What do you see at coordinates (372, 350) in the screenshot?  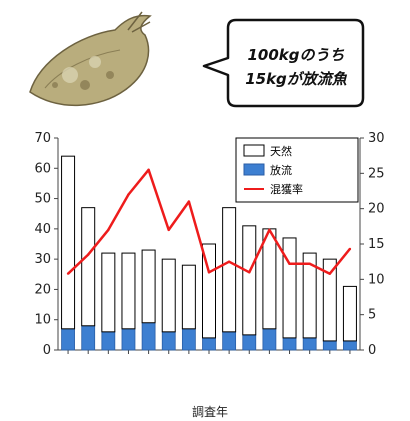 I see `y-tick-label-right: 0` at bounding box center [372, 350].